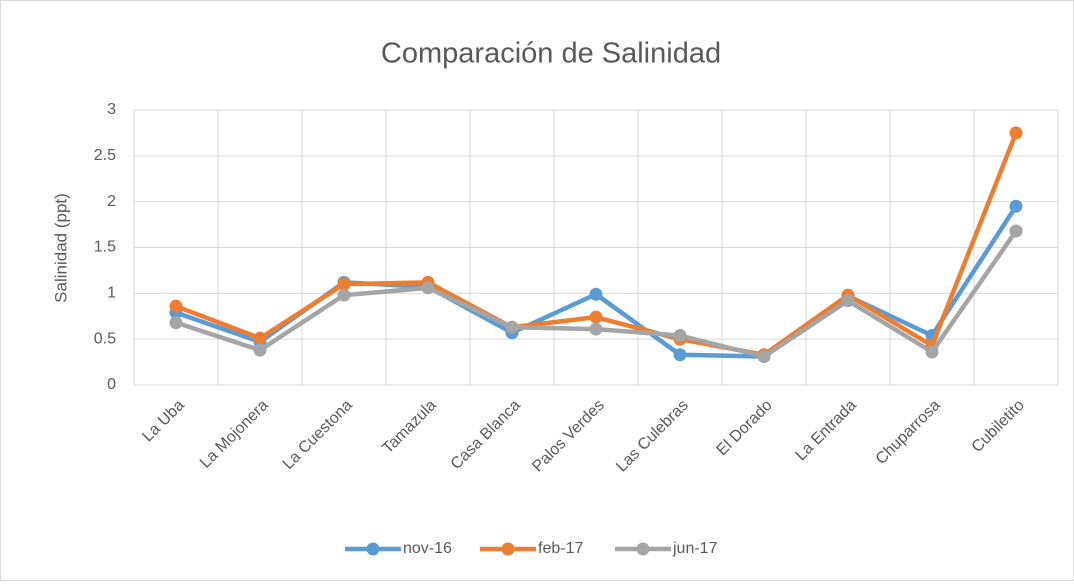  Describe the element at coordinates (105, 338) in the screenshot. I see `y-tick-label: 0.5` at that location.